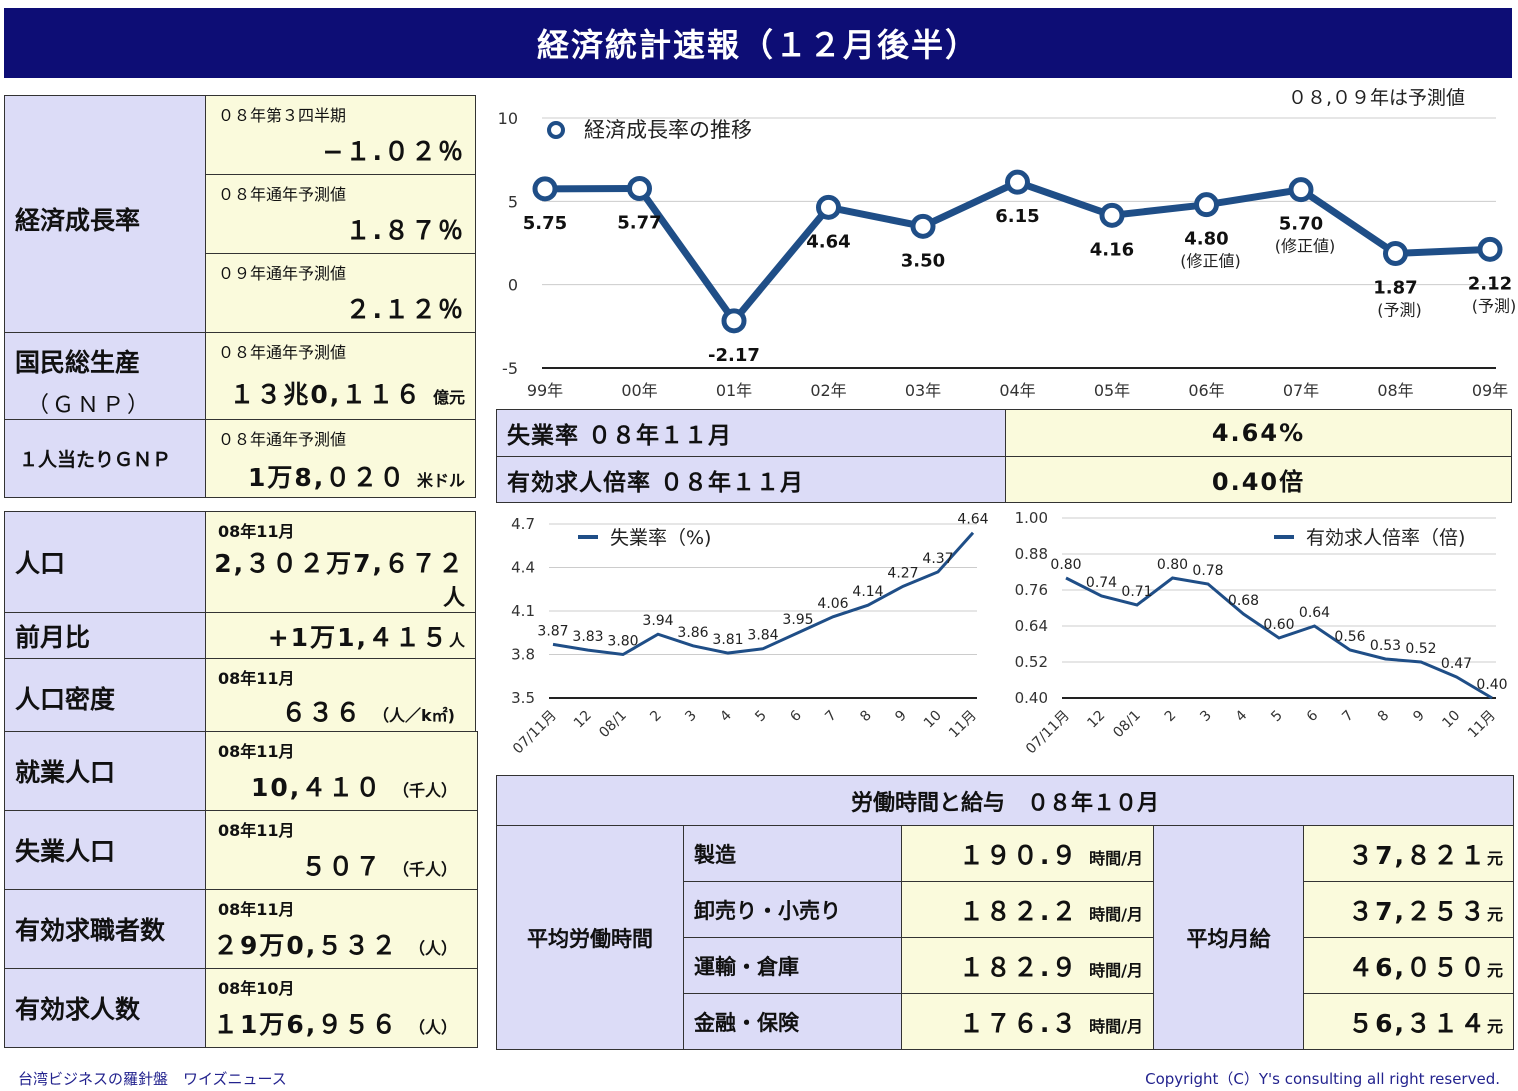 The width and height of the screenshot is (1518, 1091). I want to click on population-label: 人口, so click(40, 563).